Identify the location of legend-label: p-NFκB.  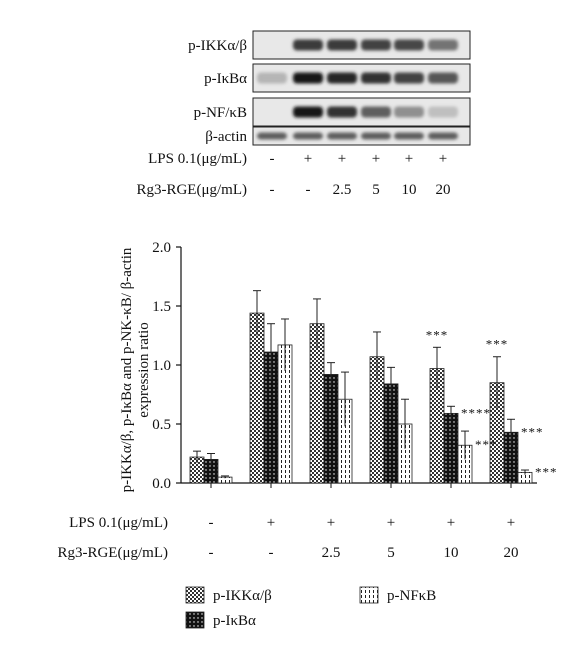
(411, 596).